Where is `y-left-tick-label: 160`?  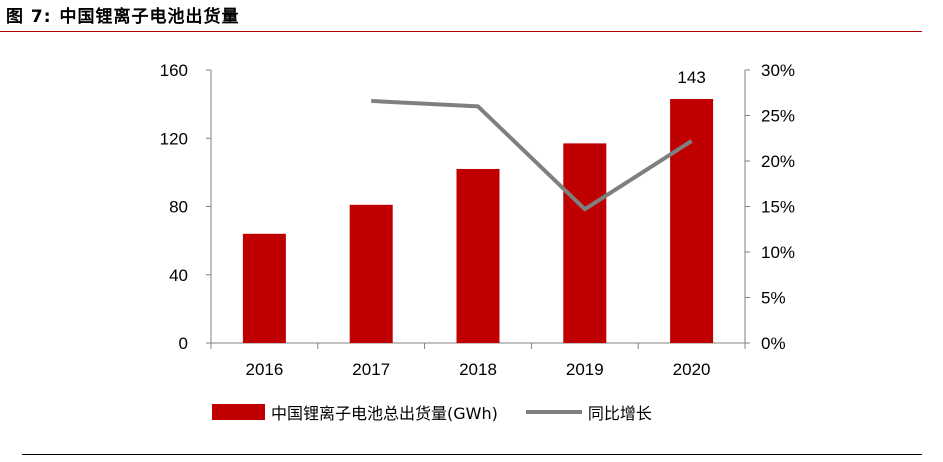
y-left-tick-label: 160 is located at coordinates (174, 70).